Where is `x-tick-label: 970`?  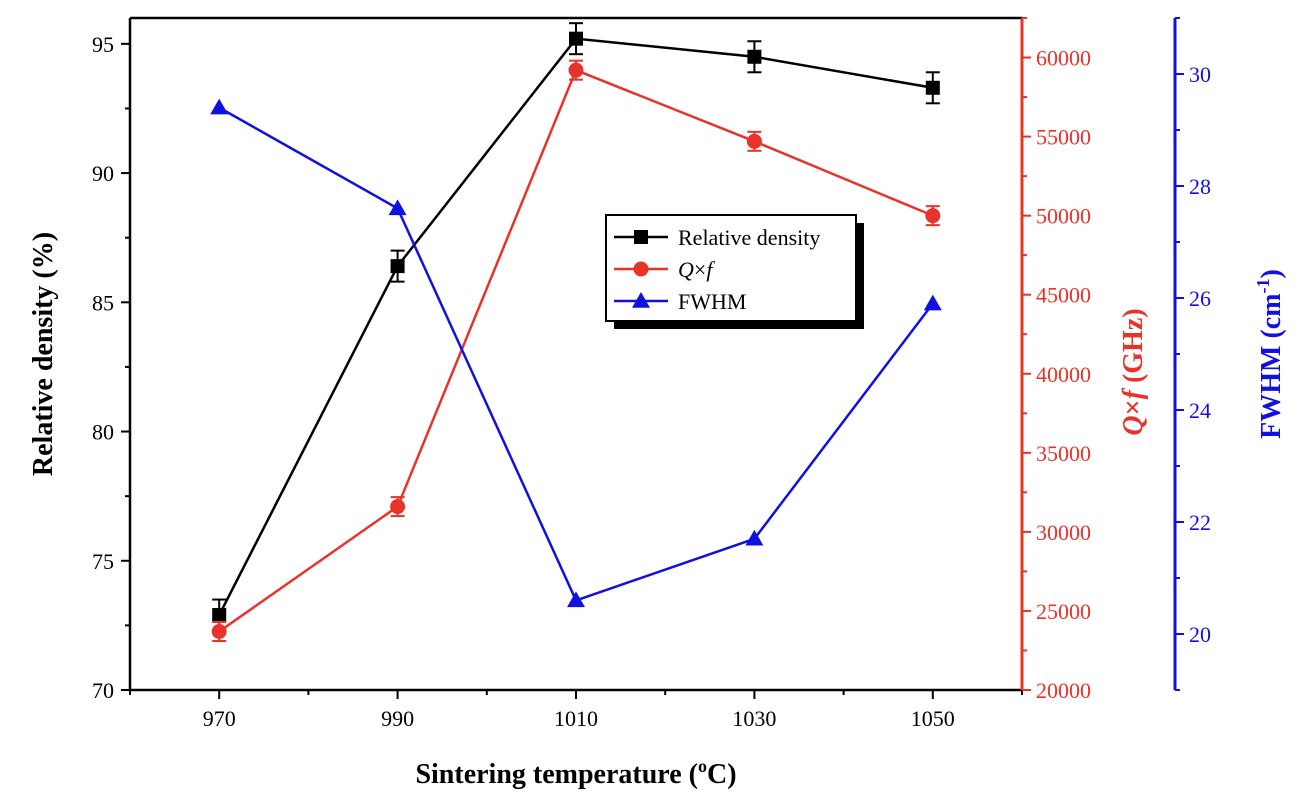
x-tick-label: 970 is located at coordinates (219, 718).